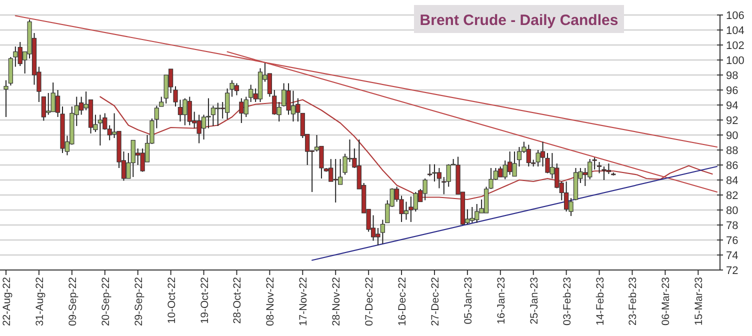 The image size is (752, 336). Describe the element at coordinates (336, 301) in the screenshot. I see `x-tick-label: 28-Nov-22` at that location.